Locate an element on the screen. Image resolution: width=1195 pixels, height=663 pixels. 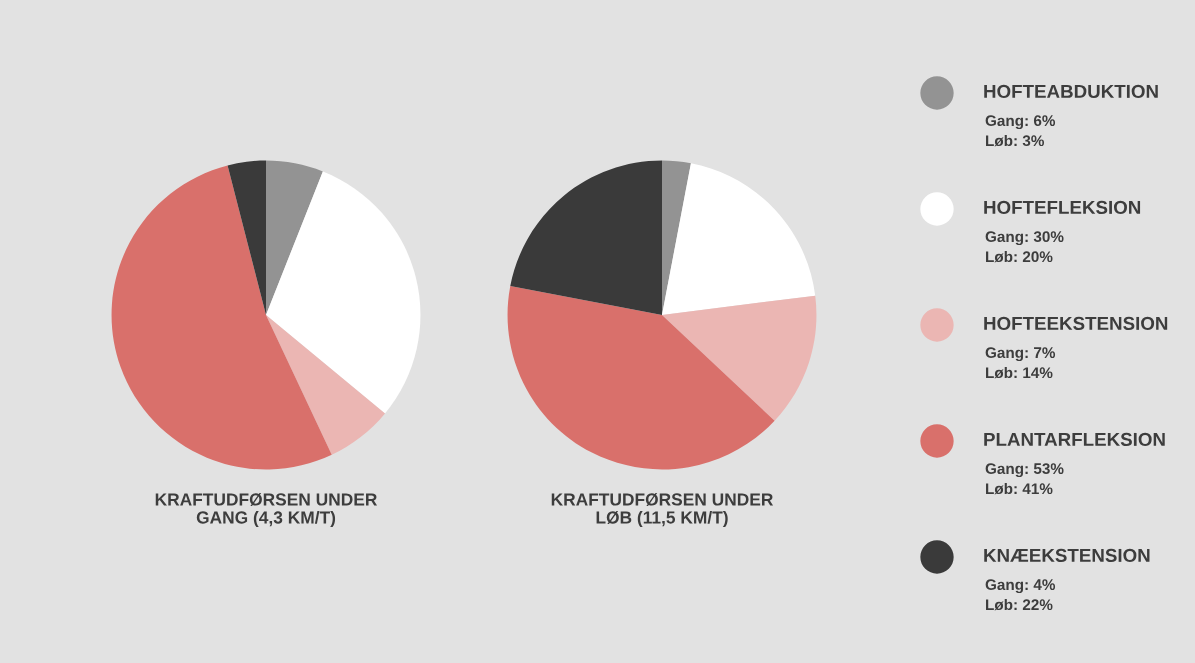
text: Løb: 41% is located at coordinates (1019, 488).